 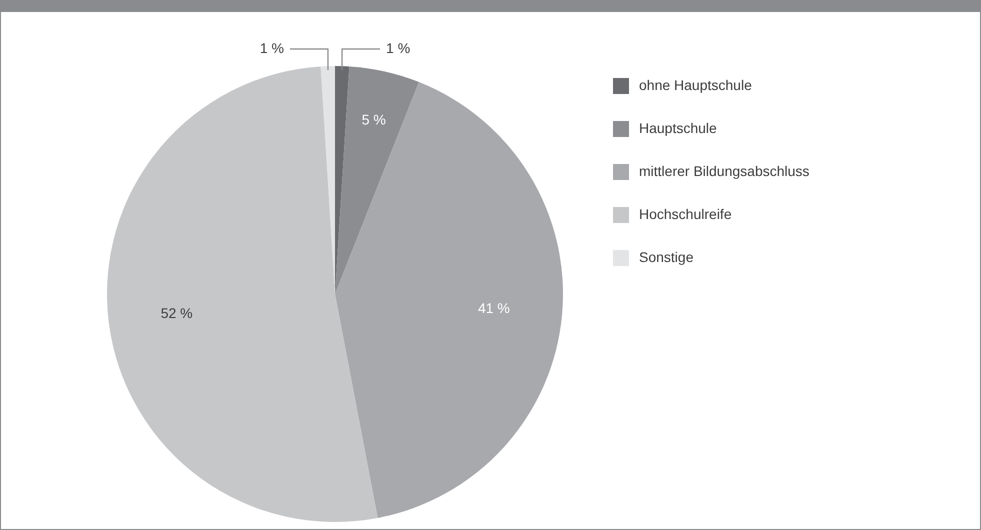 What do you see at coordinates (494, 308) in the screenshot?
I see `data-label: 41 %` at bounding box center [494, 308].